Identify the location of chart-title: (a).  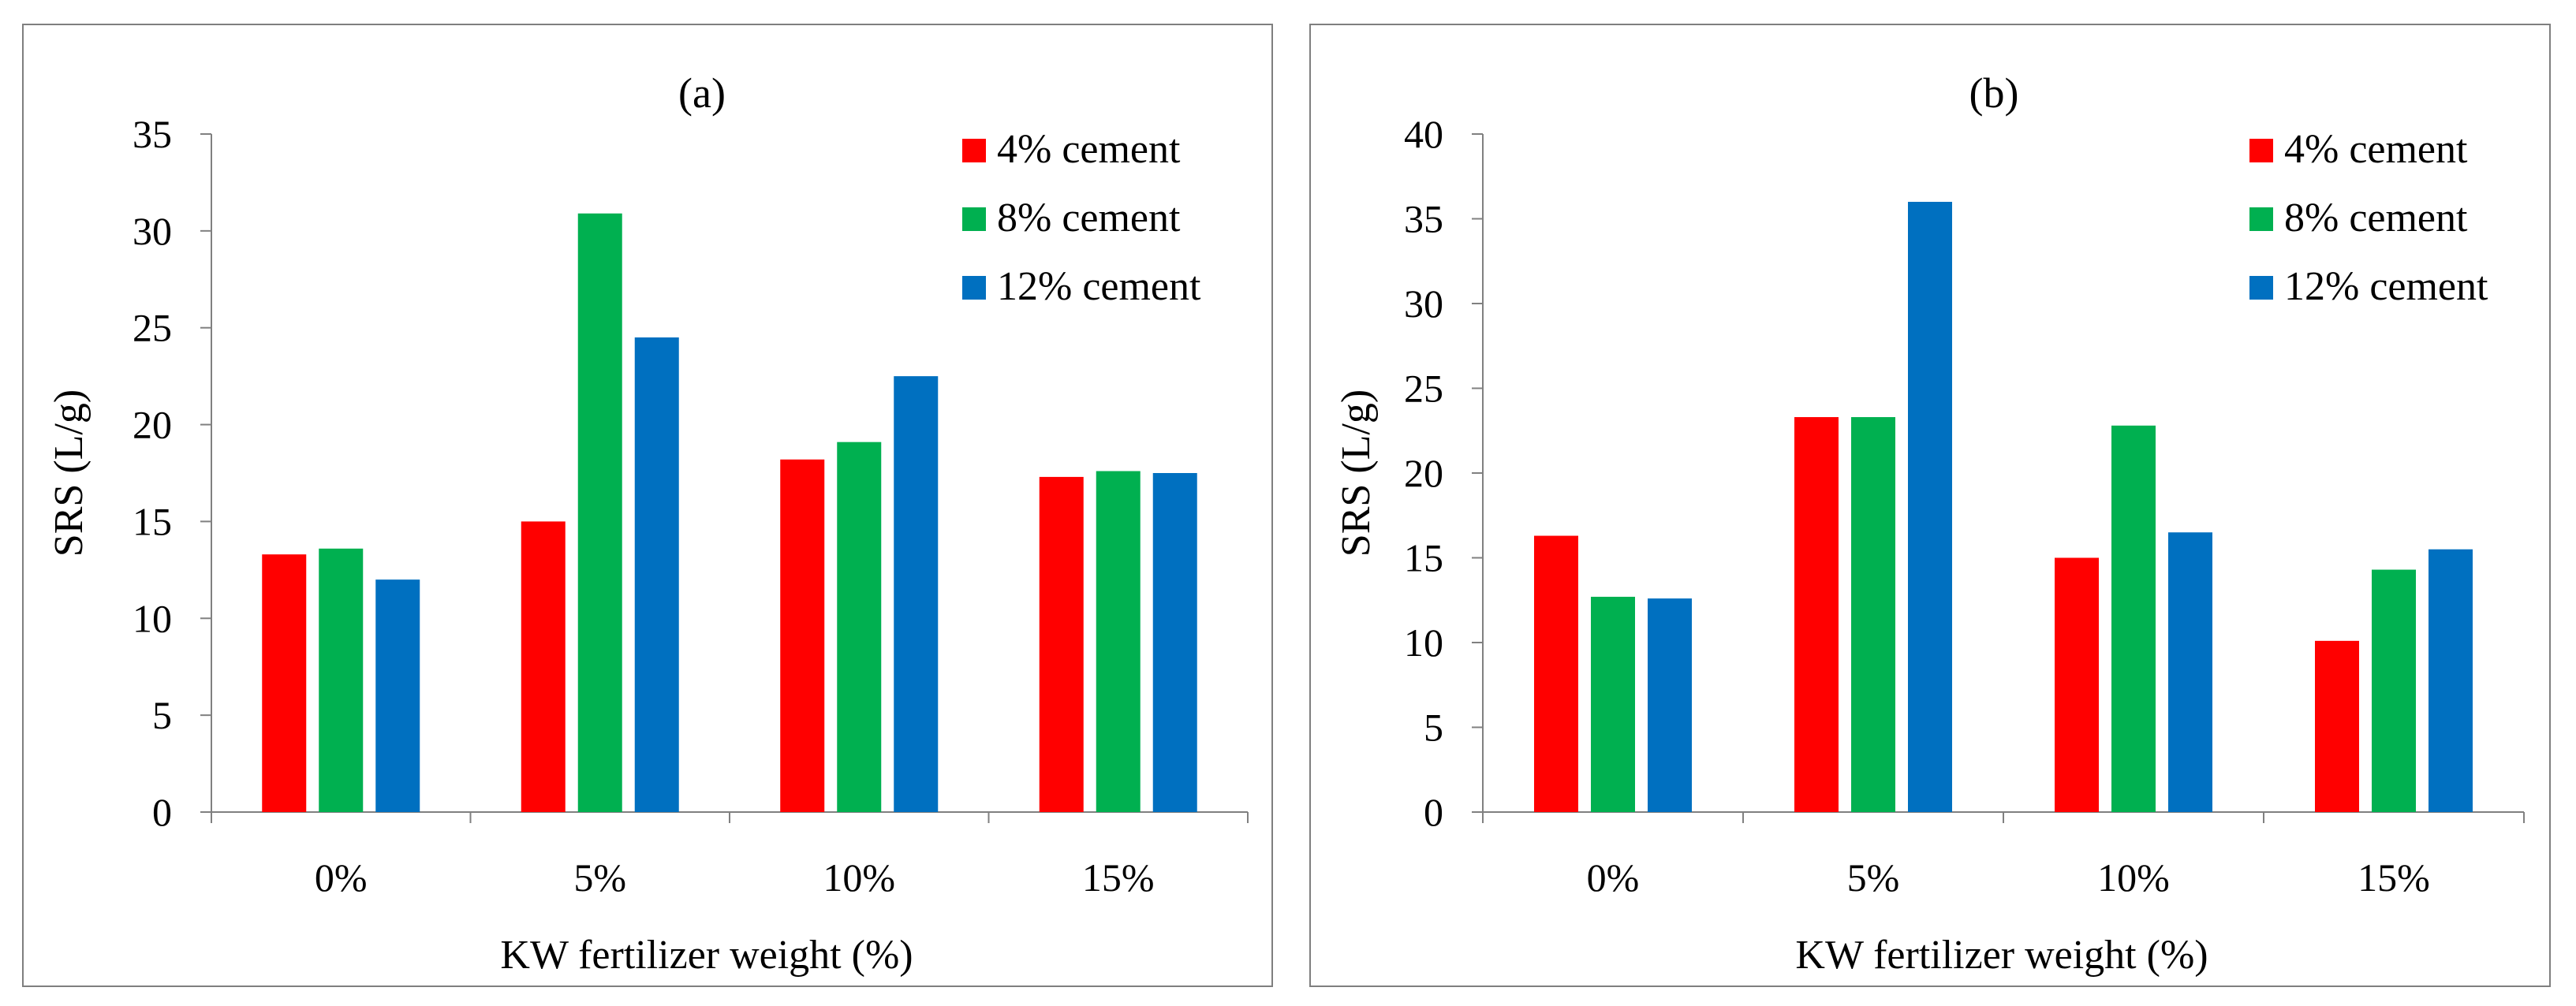
(702, 93).